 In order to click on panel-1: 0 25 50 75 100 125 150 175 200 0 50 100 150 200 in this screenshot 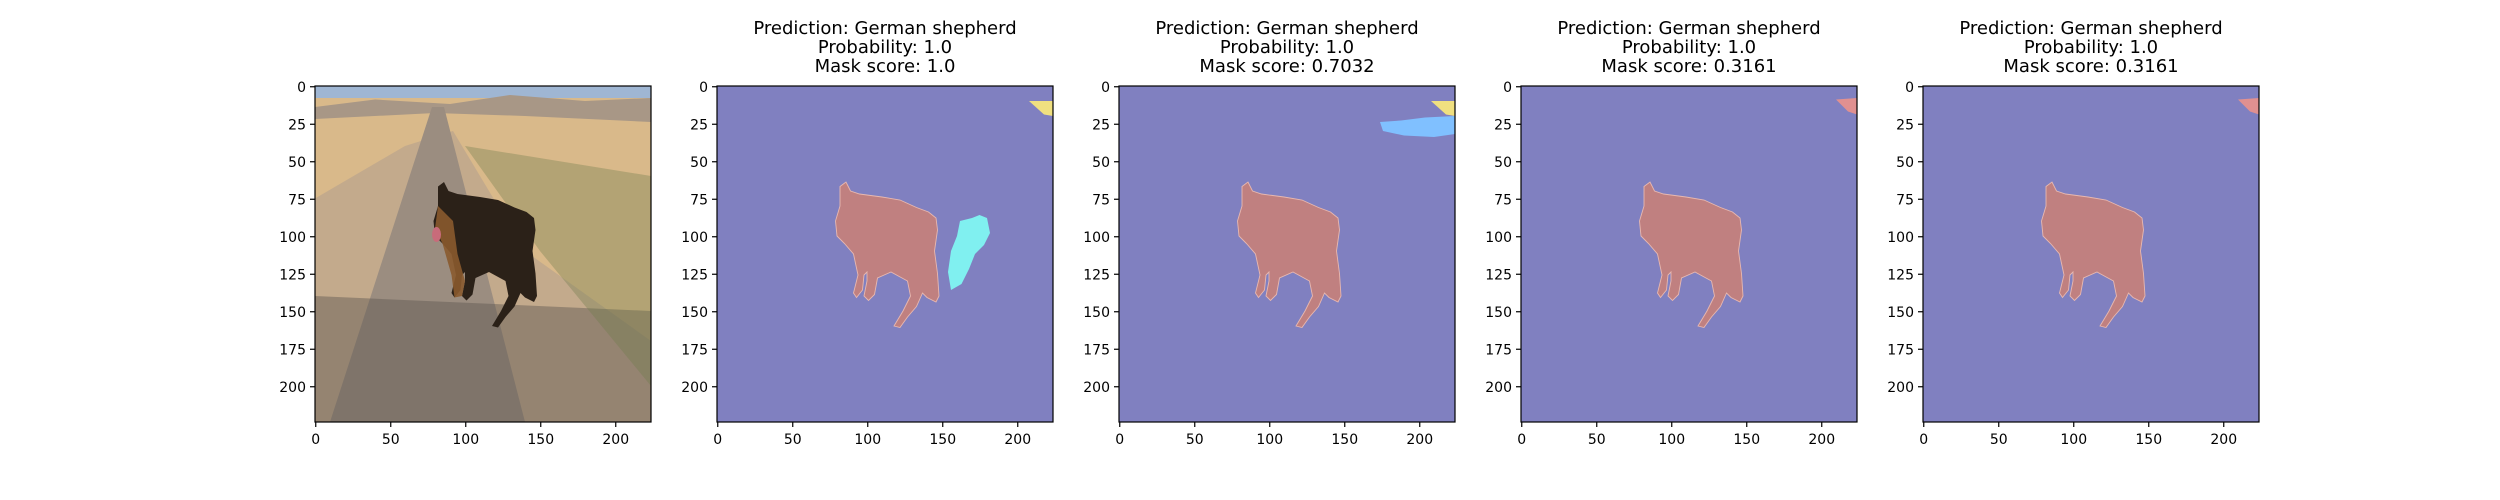, I will do `click(465, 264)`.